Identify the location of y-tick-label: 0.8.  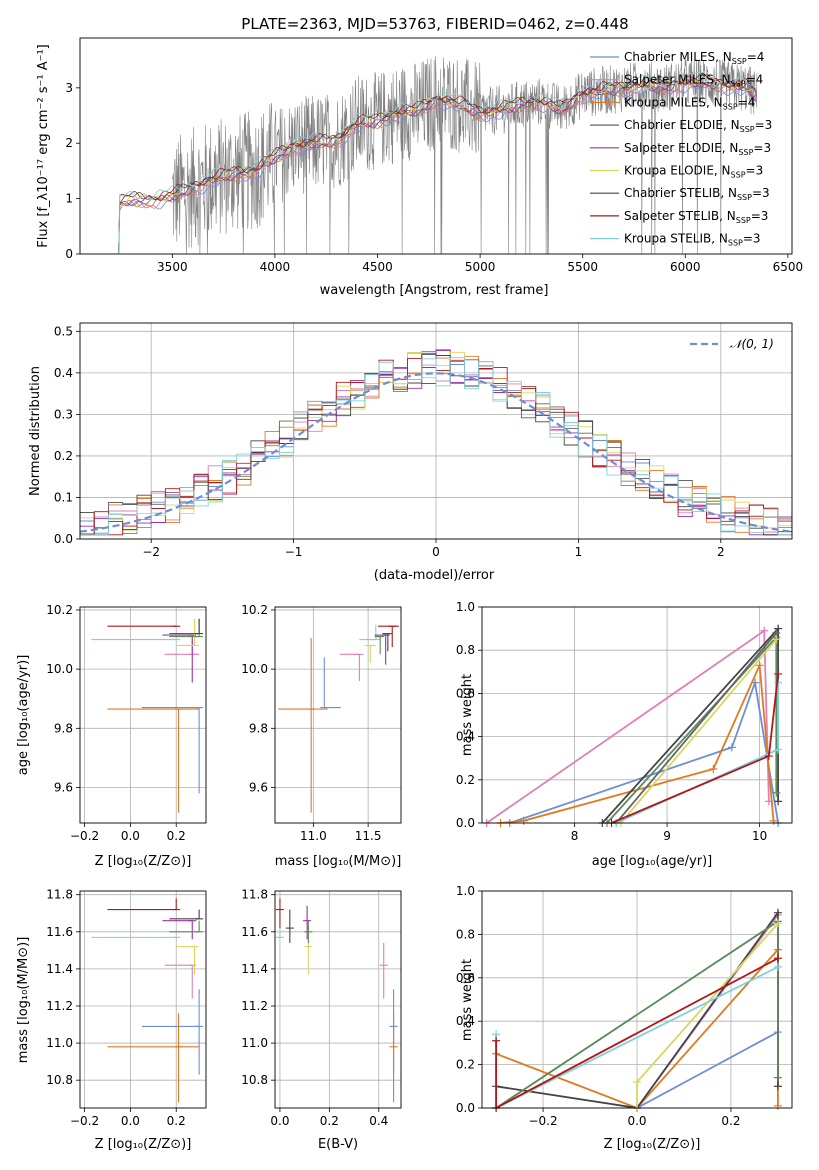
(465, 650).